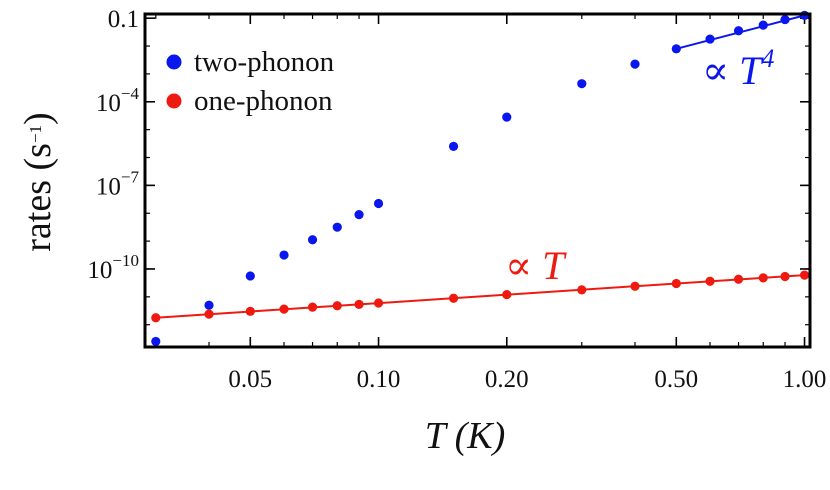 The image size is (830, 490). Describe the element at coordinates (465, 436) in the screenshot. I see `x-axis-title: T (K)` at that location.